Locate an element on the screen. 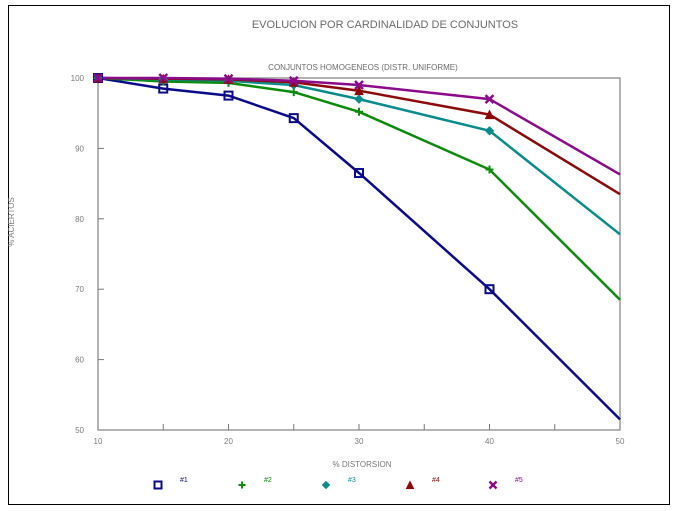 The height and width of the screenshot is (511, 679). y-tick-label: 50 is located at coordinates (79, 430).